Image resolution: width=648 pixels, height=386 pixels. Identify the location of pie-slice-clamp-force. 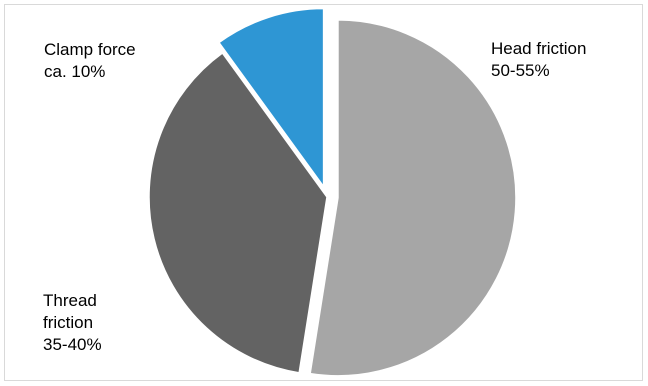
(271, 98).